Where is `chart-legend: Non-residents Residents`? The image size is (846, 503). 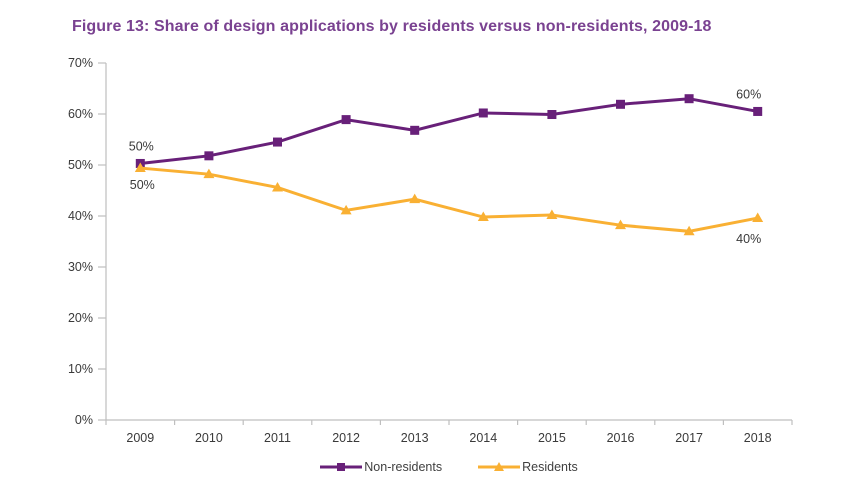 chart-legend: Non-residents Residents is located at coordinates (436, 467).